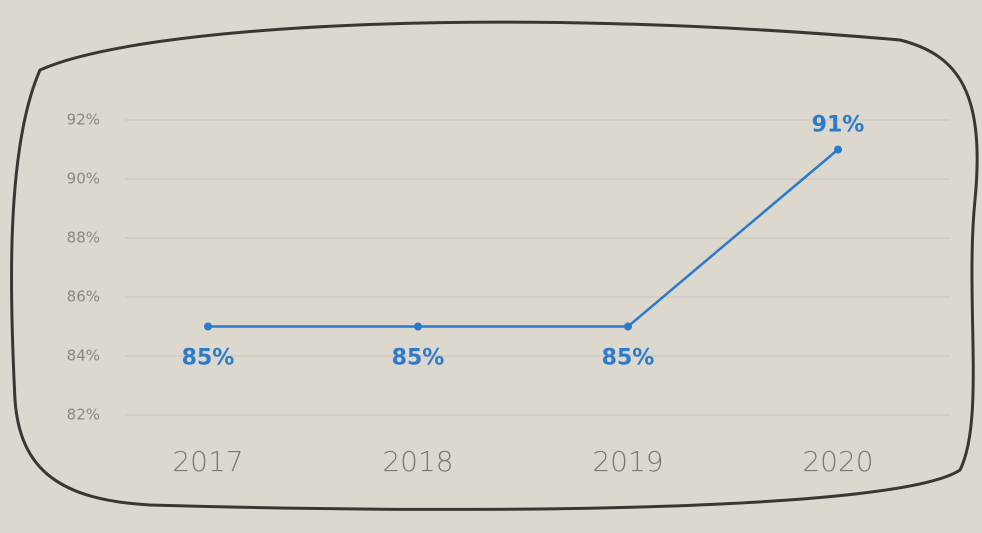 Image resolution: width=982 pixels, height=533 pixels. Describe the element at coordinates (83, 297) in the screenshot. I see `y-tick-label: 86%` at that location.